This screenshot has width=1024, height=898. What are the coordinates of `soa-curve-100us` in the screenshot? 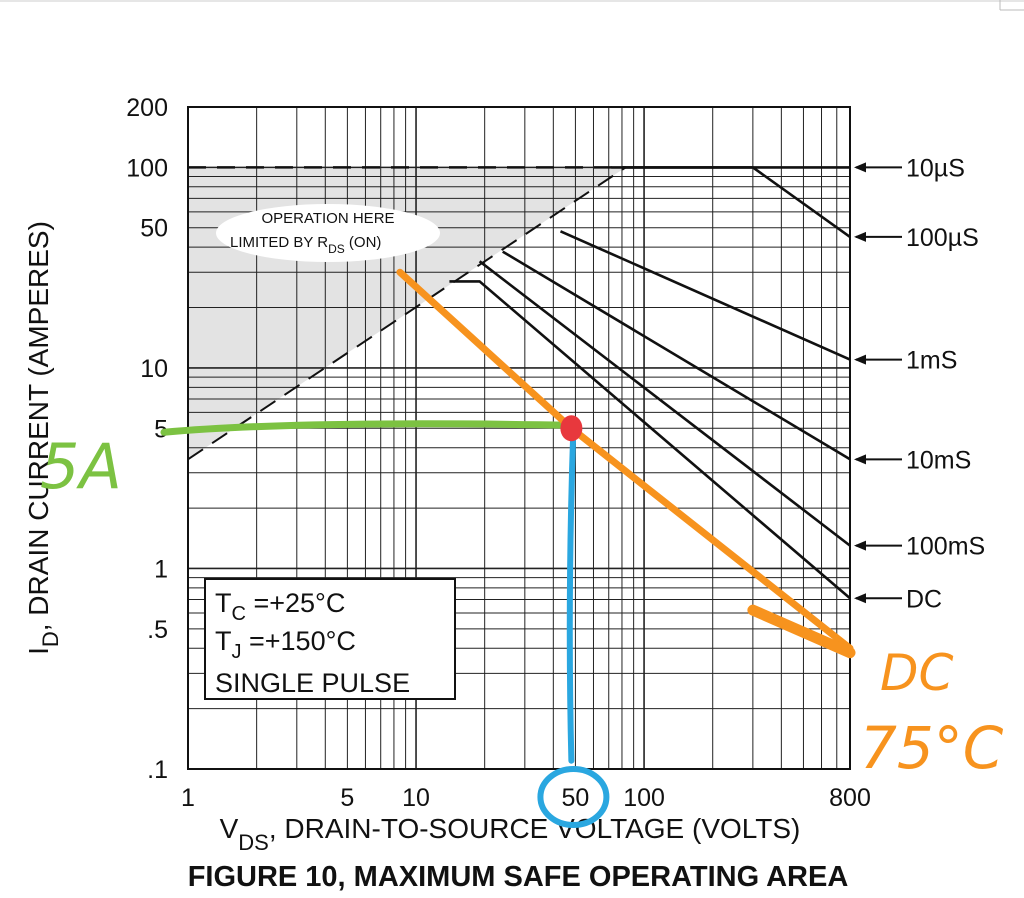 It's located at (731, 202).